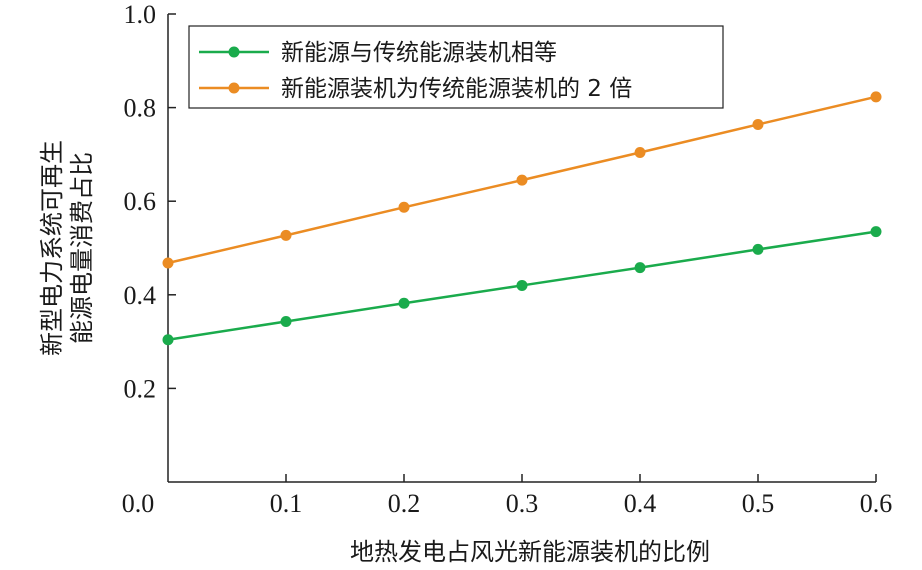  I want to click on x-tick-label: 0.1, so click(286, 503).